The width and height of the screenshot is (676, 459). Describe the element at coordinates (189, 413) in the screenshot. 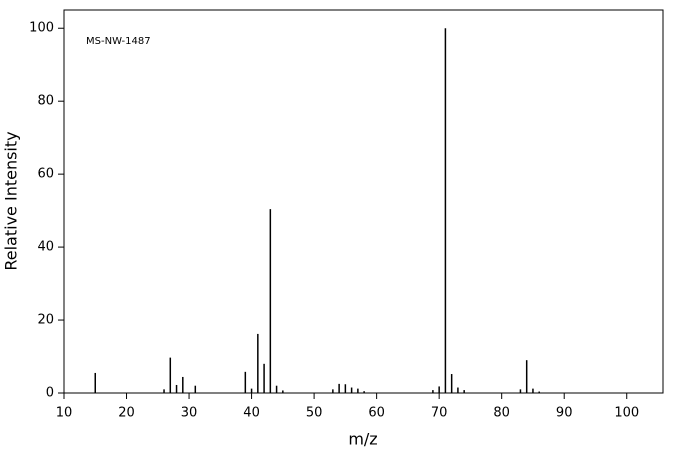

I see `x-tick-label: 30` at that location.